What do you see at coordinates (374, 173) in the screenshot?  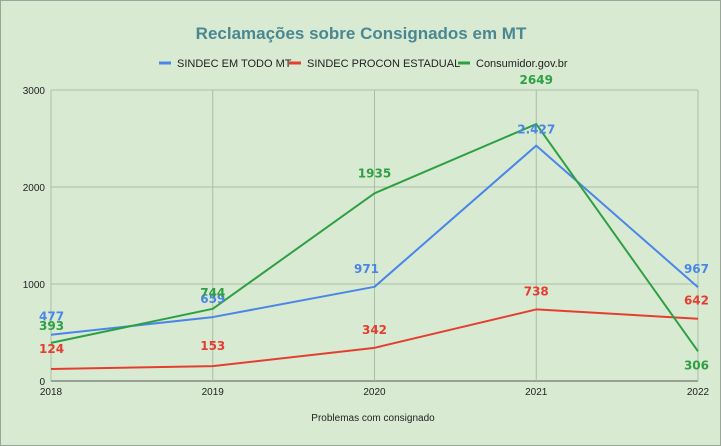 I see `data-label: 1935` at bounding box center [374, 173].